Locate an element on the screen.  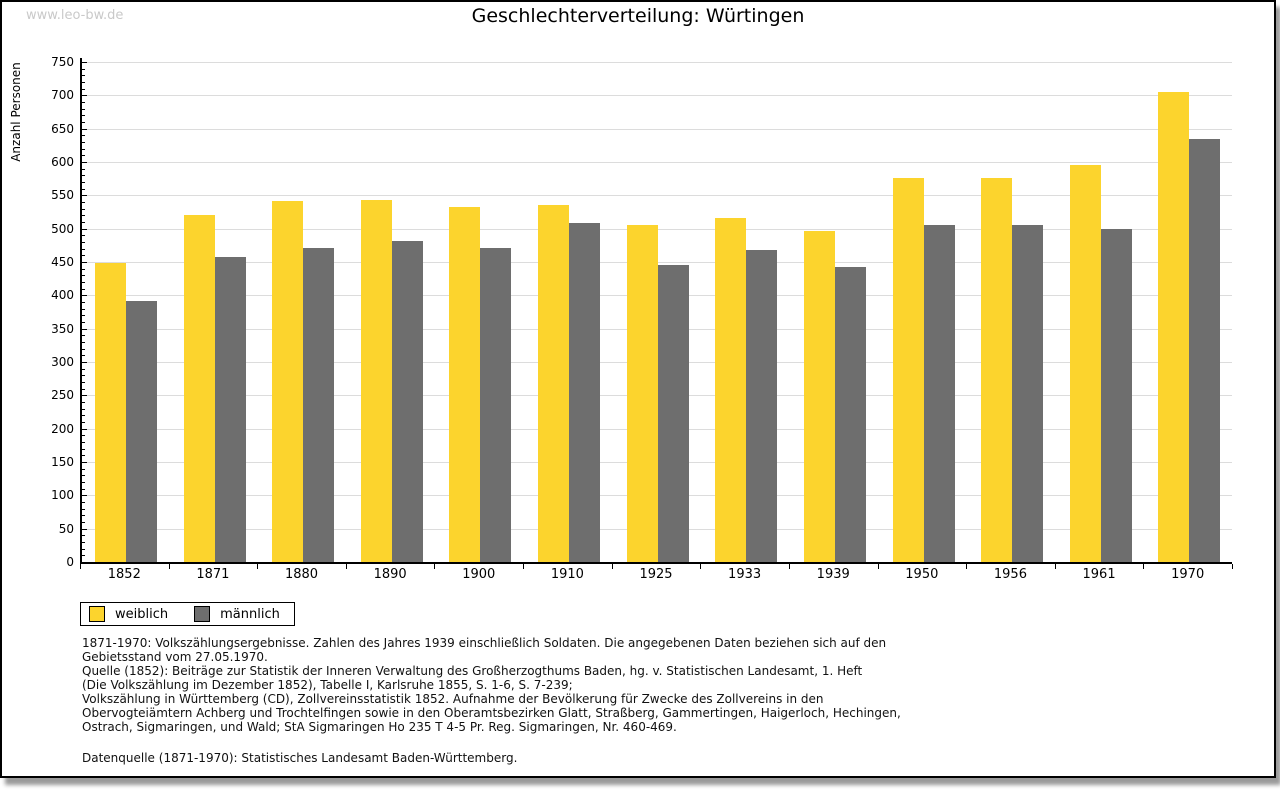
y-tick-label: 0 is located at coordinates (70, 562).